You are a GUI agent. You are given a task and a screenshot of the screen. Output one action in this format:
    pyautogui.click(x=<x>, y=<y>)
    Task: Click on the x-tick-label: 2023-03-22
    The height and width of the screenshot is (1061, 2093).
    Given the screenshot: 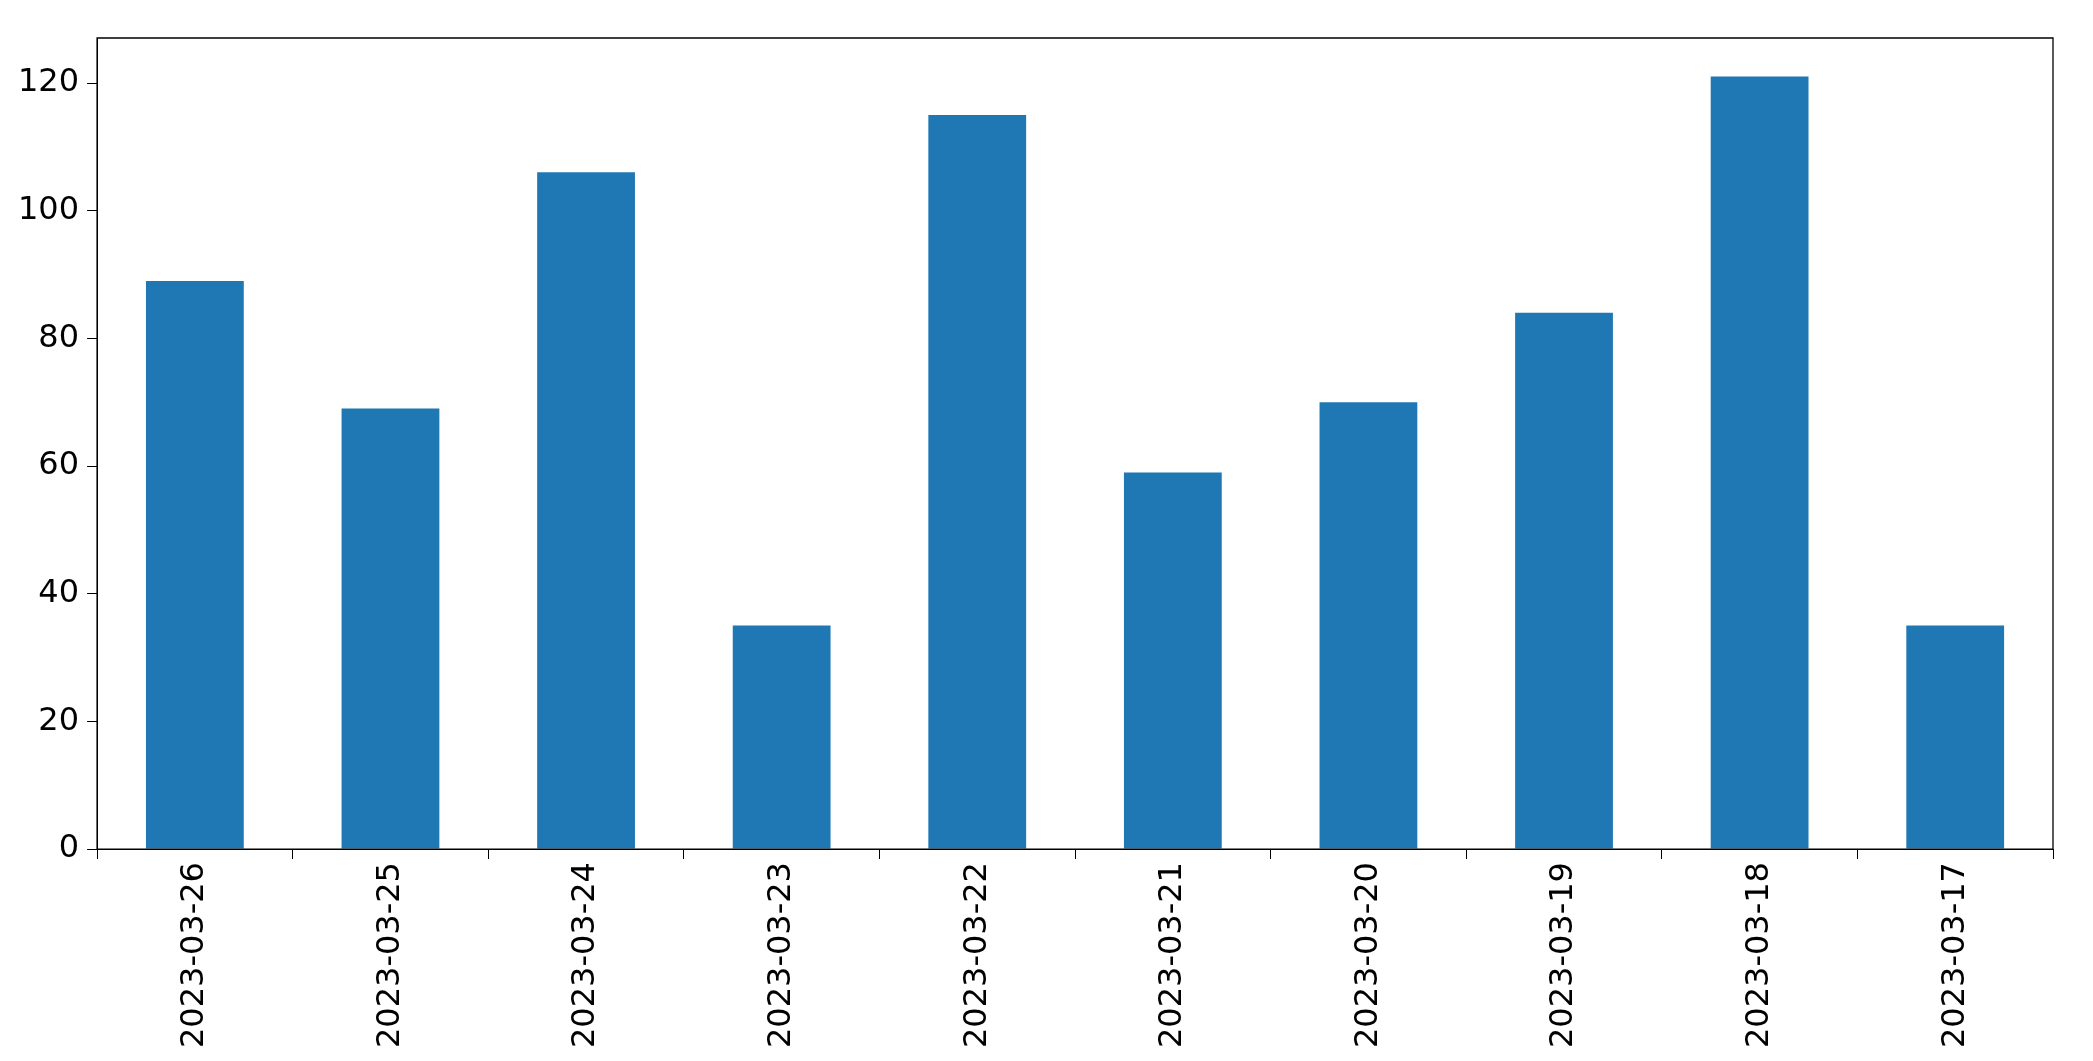 What is the action you would take?
    pyautogui.click(x=974, y=955)
    